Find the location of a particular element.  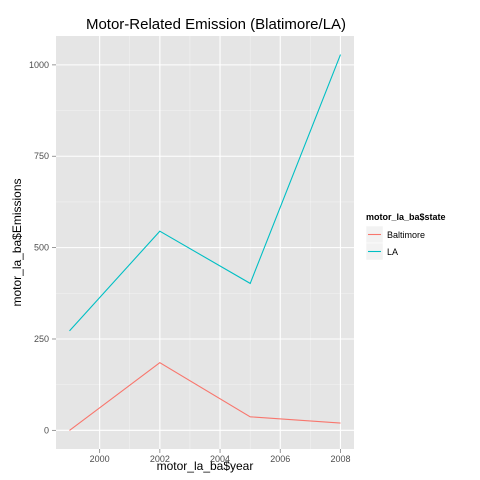

legend: motor_la_ba$state Baltimore LA is located at coordinates (405, 236).